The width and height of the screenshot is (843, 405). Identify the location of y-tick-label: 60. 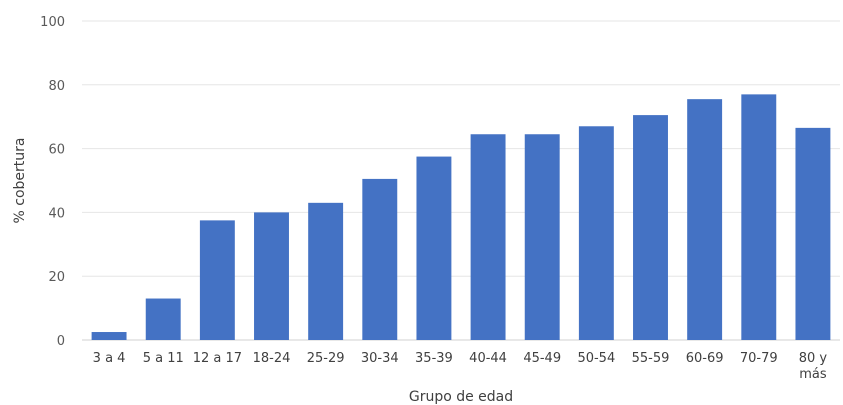
(56, 150).